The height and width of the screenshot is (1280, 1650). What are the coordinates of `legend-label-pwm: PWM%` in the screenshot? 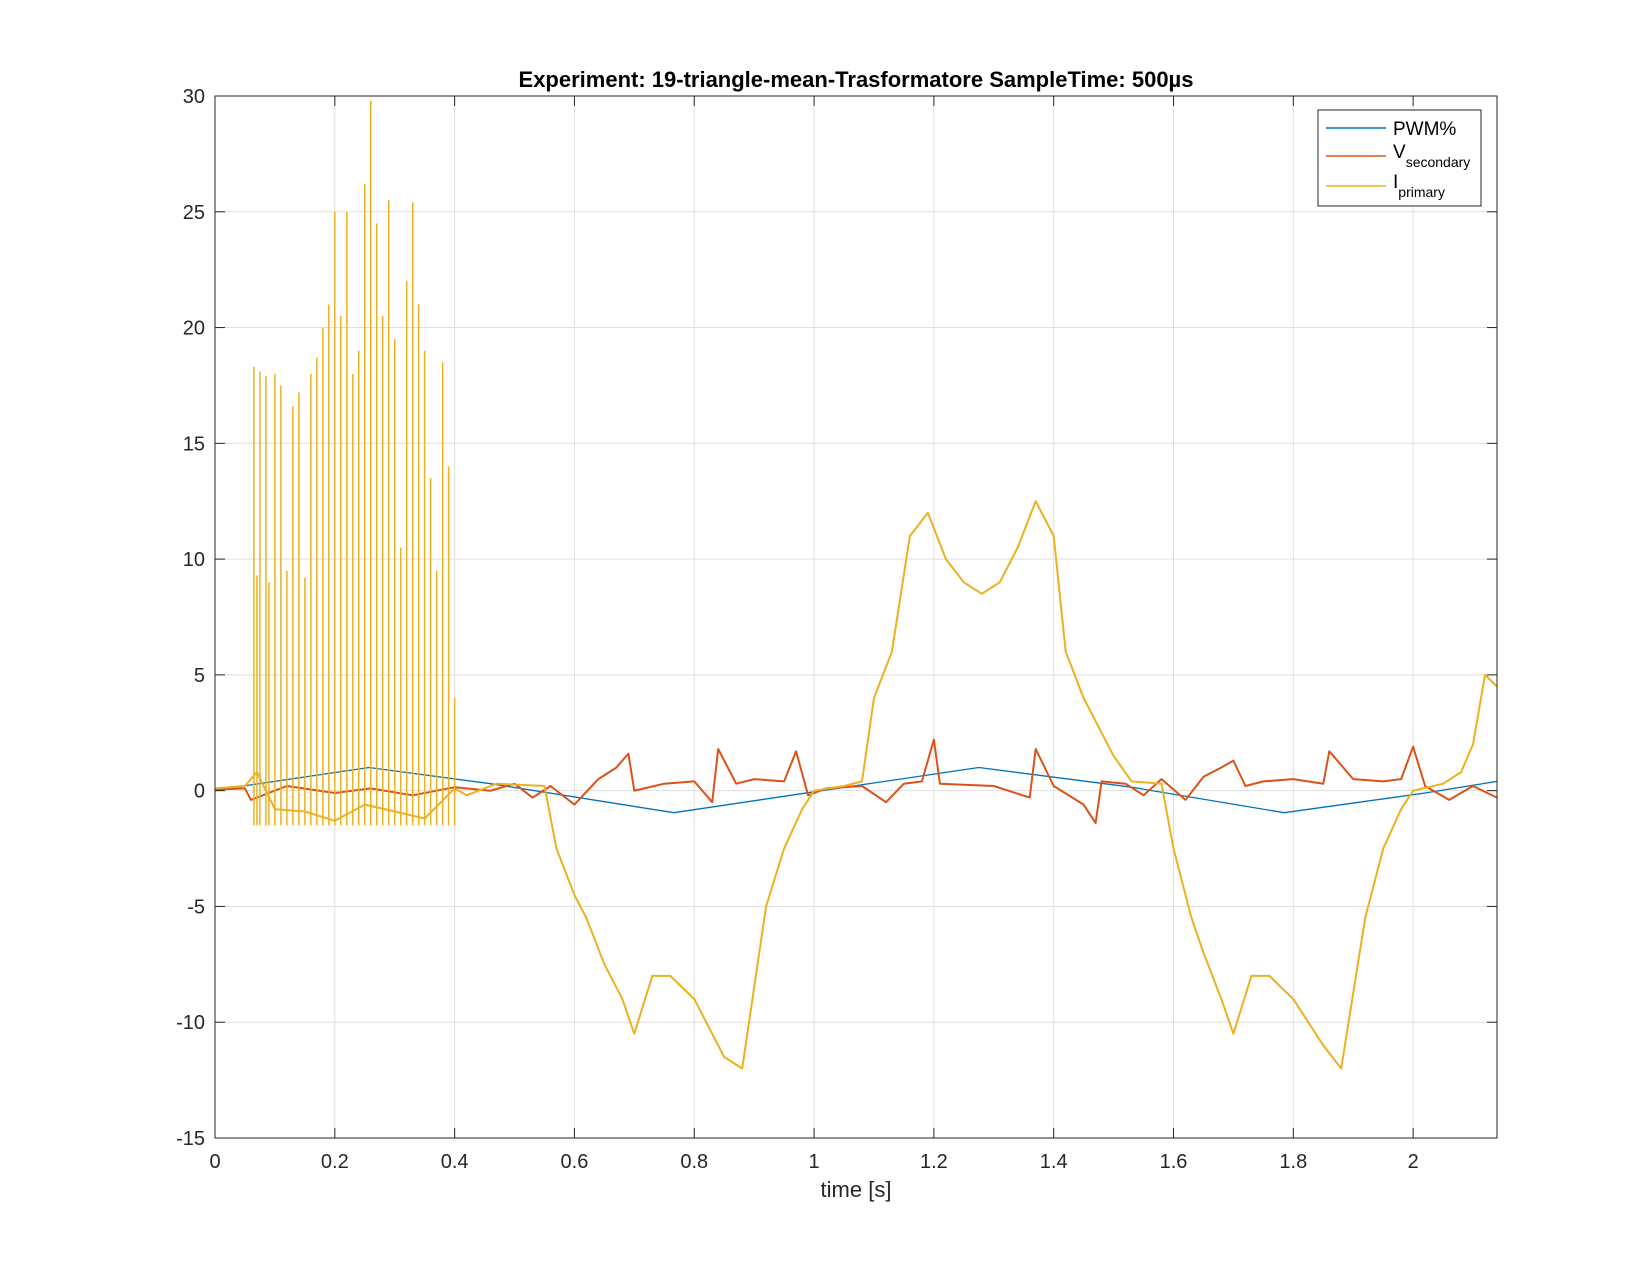 It's located at (1424, 129).